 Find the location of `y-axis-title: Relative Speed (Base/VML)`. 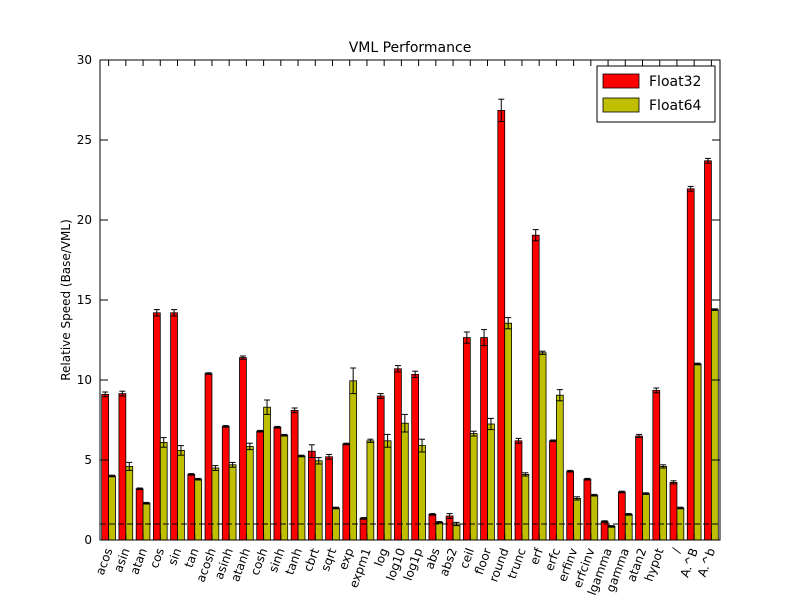

y-axis-title: Relative Speed (Base/VML) is located at coordinates (66, 300).